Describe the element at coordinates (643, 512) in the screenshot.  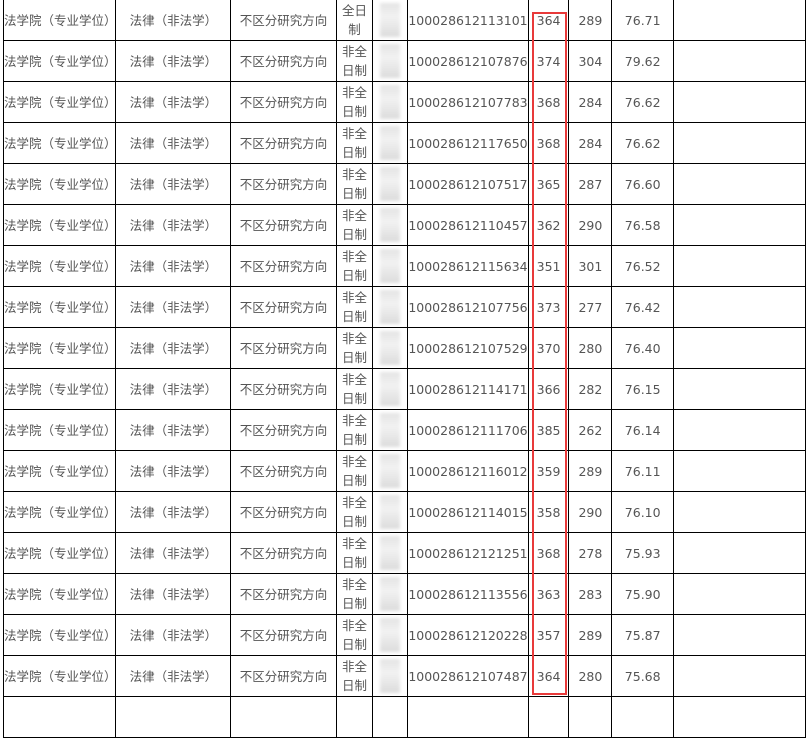
I see `total-score-cell: 76.10` at that location.